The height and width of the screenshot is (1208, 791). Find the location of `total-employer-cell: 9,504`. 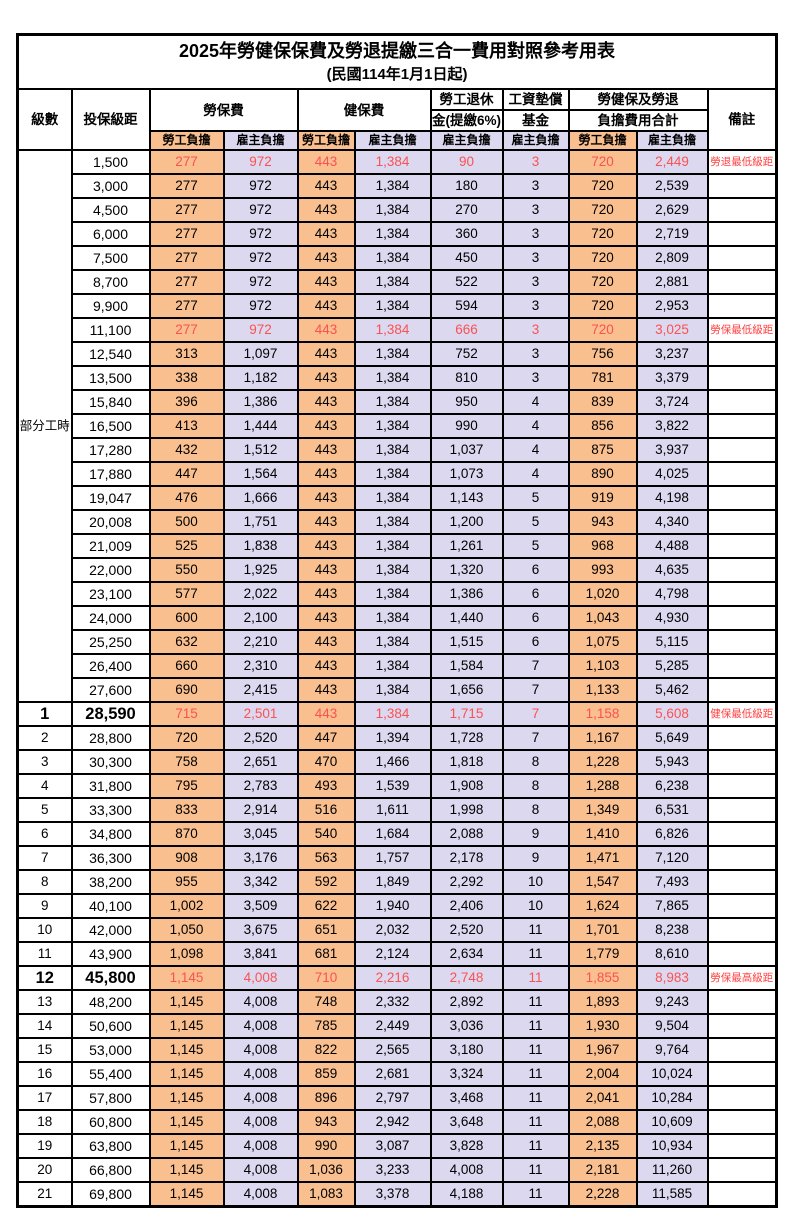

total-employer-cell: 9,504 is located at coordinates (672, 1026).